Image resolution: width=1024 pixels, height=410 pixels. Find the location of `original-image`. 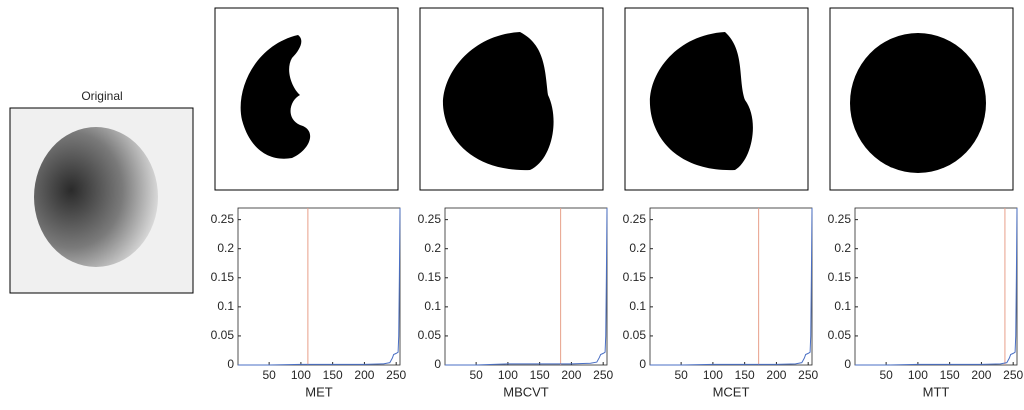

original-image is located at coordinates (101, 200).